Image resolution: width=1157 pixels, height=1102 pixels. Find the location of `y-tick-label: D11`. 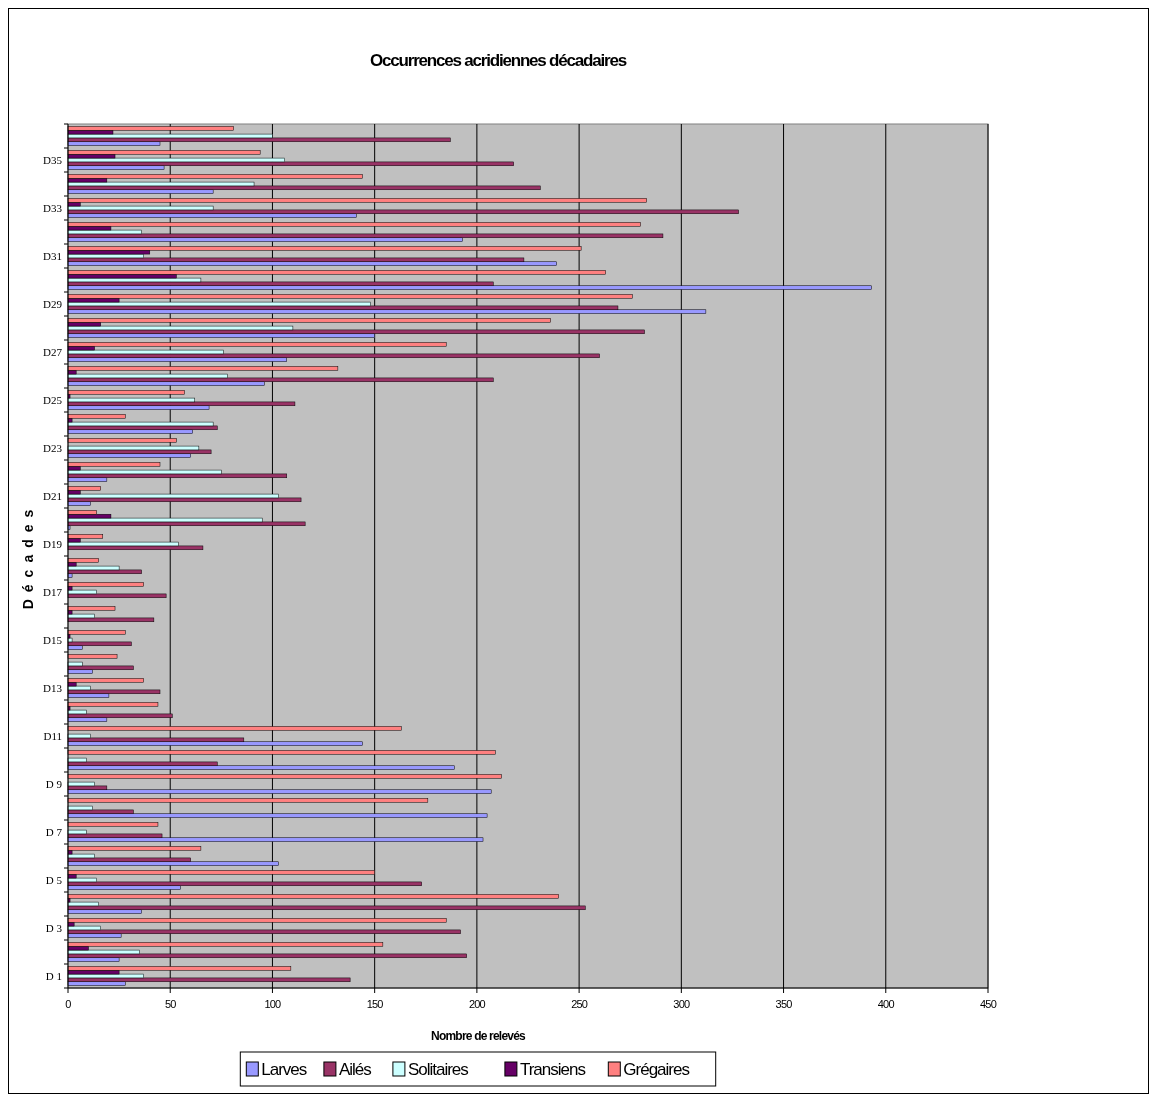

y-tick-label: D11 is located at coordinates (52, 736).